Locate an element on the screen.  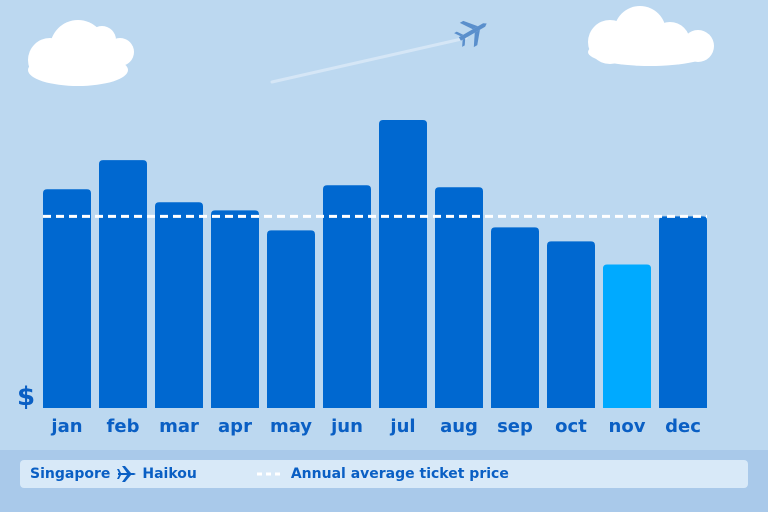
contrail is located at coordinates (369, 60).